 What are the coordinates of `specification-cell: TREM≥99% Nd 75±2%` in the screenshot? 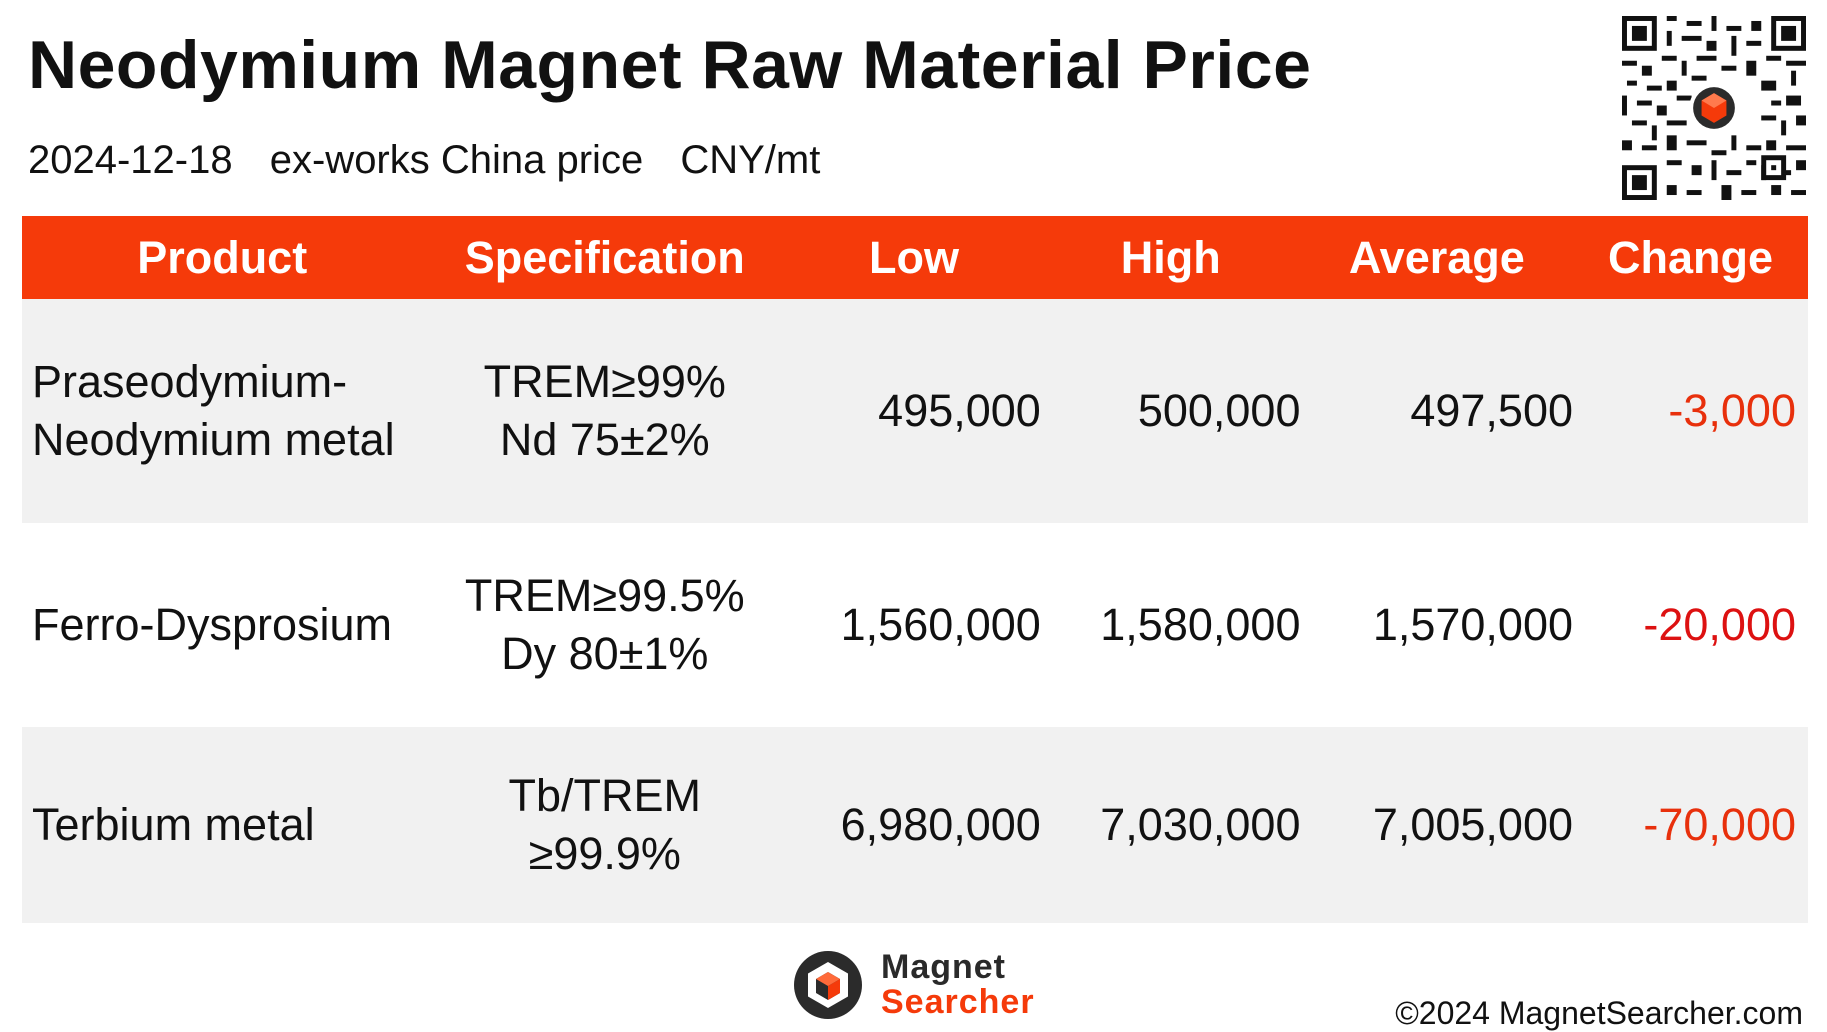 It's located at (604, 411).